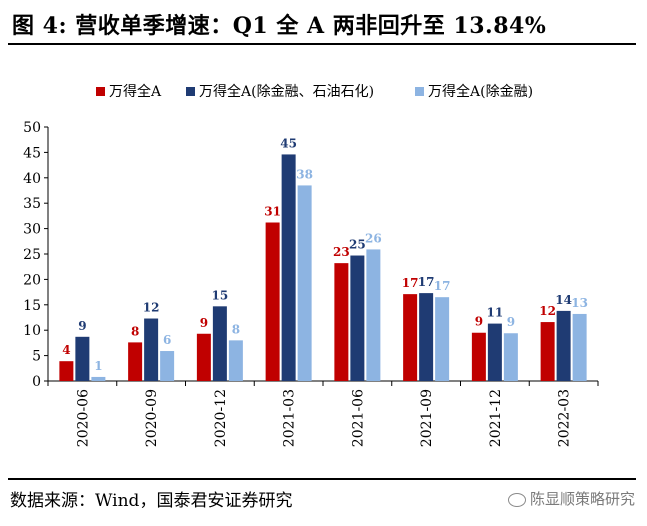 This screenshot has width=647, height=526. Describe the element at coordinates (290, 418) in the screenshot. I see `x-tick-label: 2021-03` at that location.